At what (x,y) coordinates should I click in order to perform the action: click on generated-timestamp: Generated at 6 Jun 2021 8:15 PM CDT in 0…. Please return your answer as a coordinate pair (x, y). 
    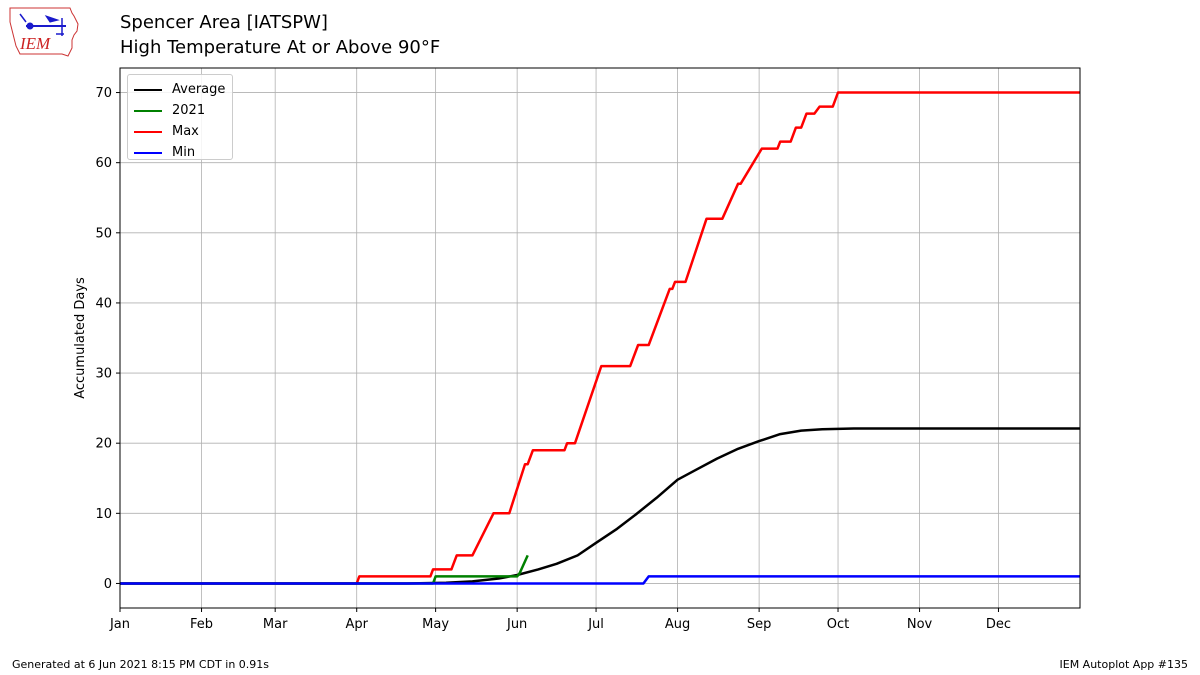
    Looking at the image, I should click on (141, 664).